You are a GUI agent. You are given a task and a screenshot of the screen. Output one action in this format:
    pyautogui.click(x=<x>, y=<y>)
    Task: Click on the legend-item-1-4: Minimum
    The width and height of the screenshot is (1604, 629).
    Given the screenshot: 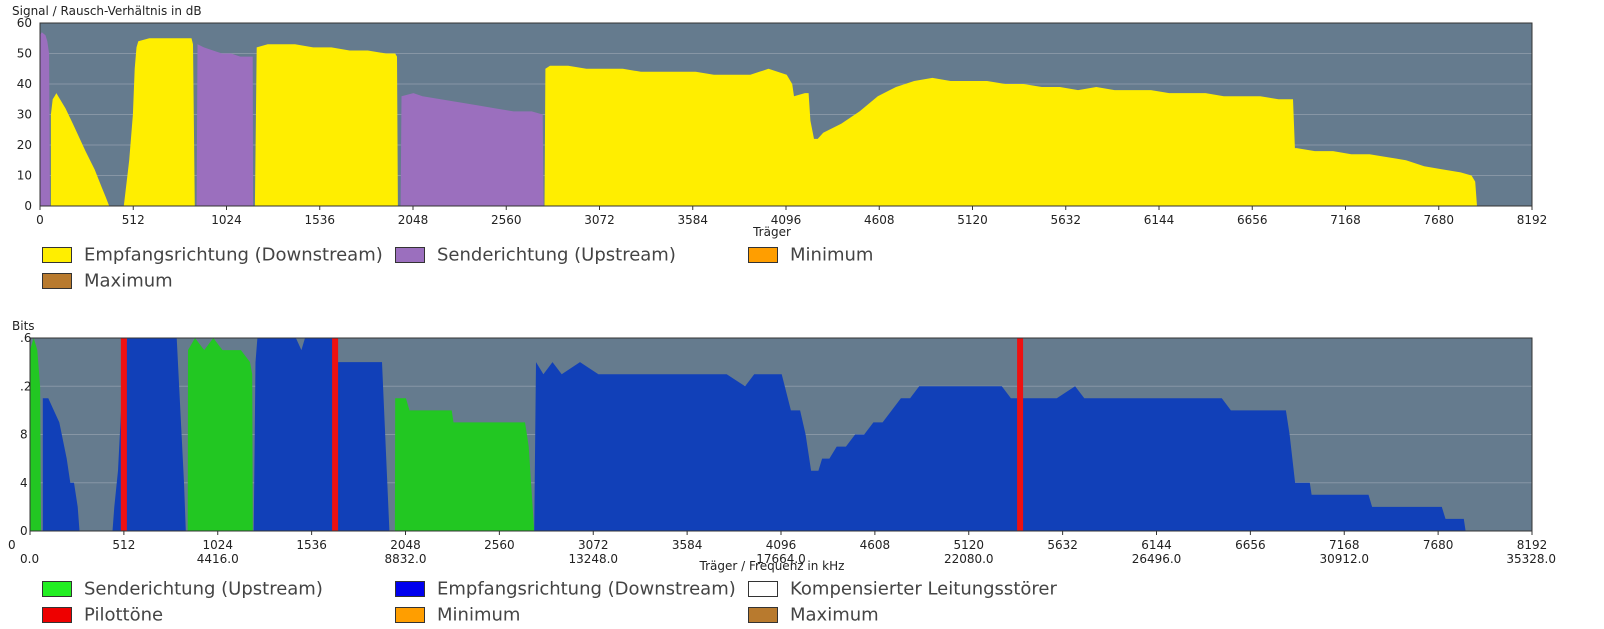 What is the action you would take?
    pyautogui.click(x=457, y=615)
    